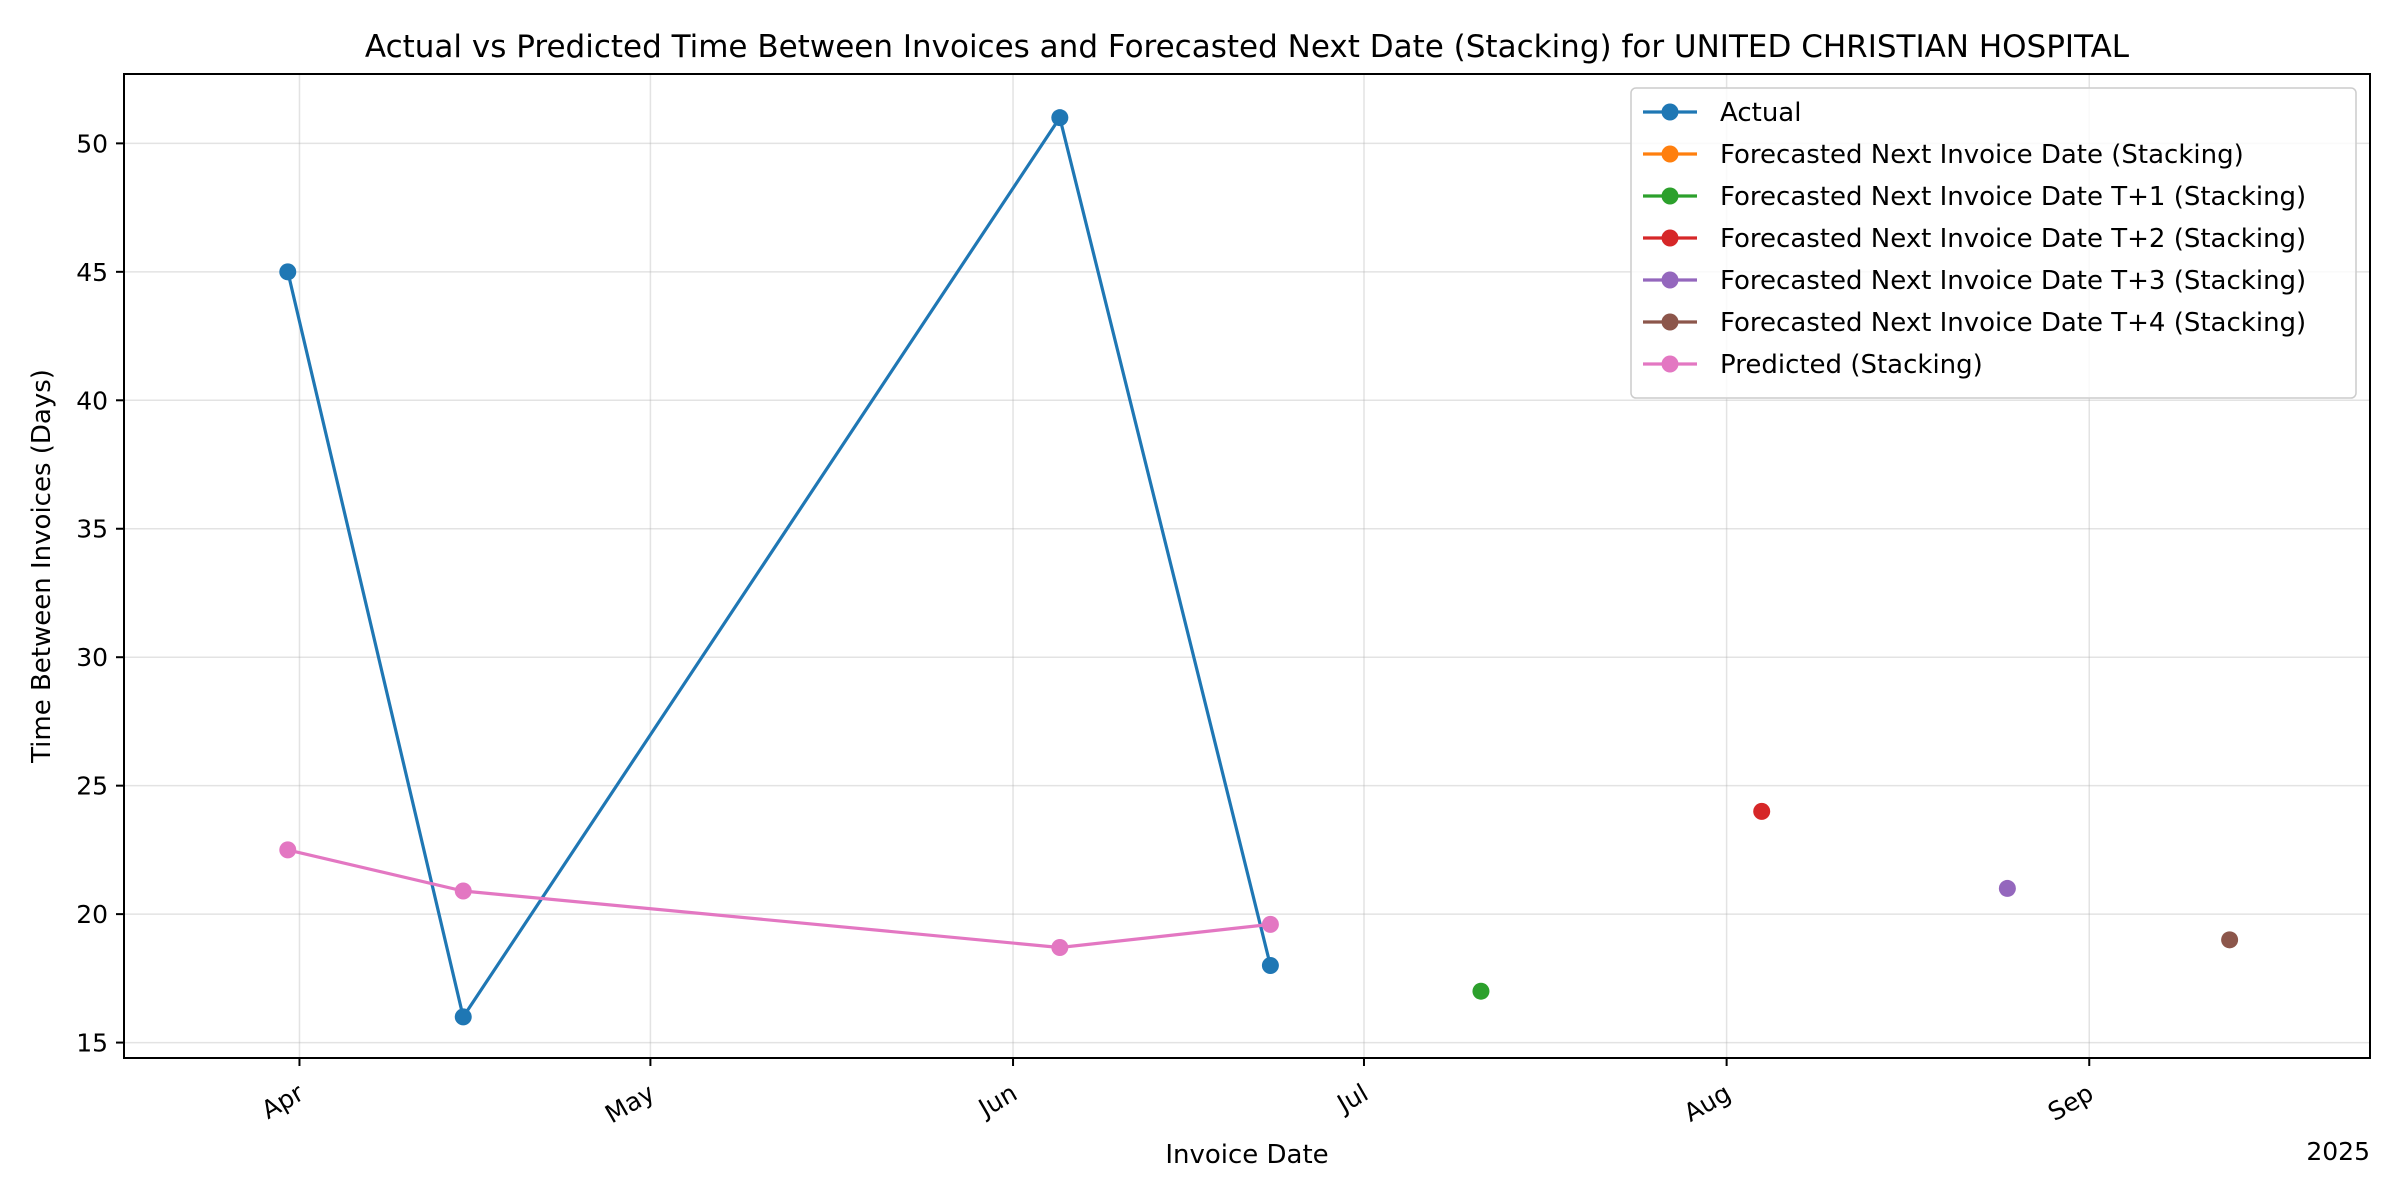 The width and height of the screenshot is (2400, 1200). What do you see at coordinates (92, 1043) in the screenshot?
I see `y-tick-label: 15` at bounding box center [92, 1043].